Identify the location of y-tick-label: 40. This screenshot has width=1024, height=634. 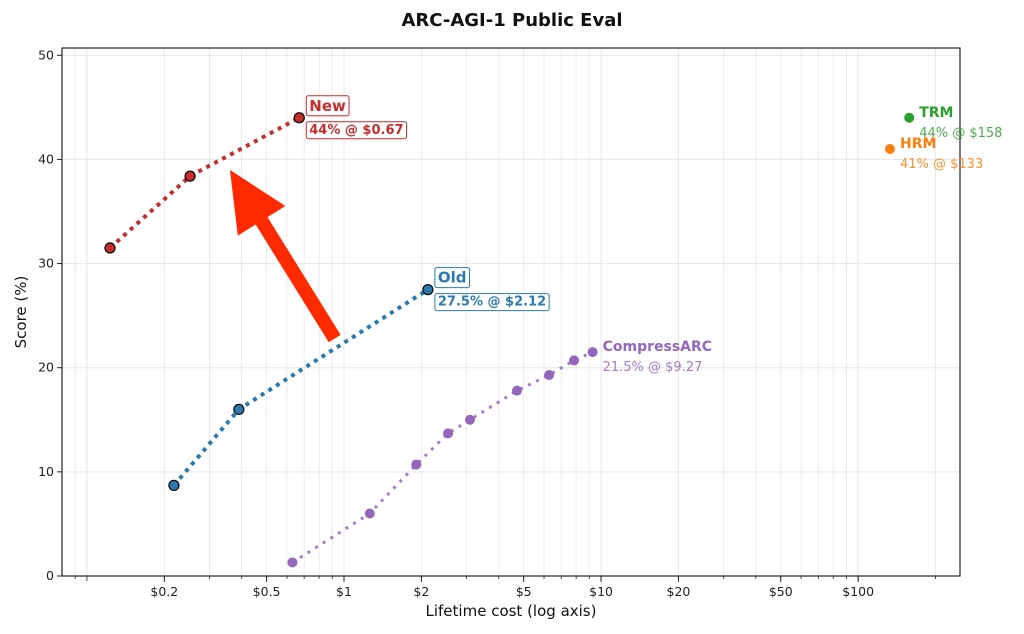
(46, 158).